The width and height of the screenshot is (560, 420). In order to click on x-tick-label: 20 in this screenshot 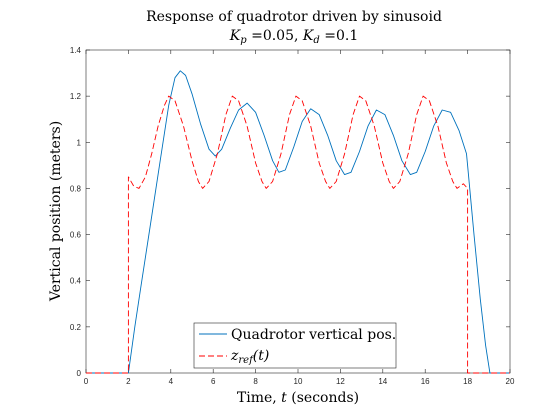, I will do `click(510, 381)`.